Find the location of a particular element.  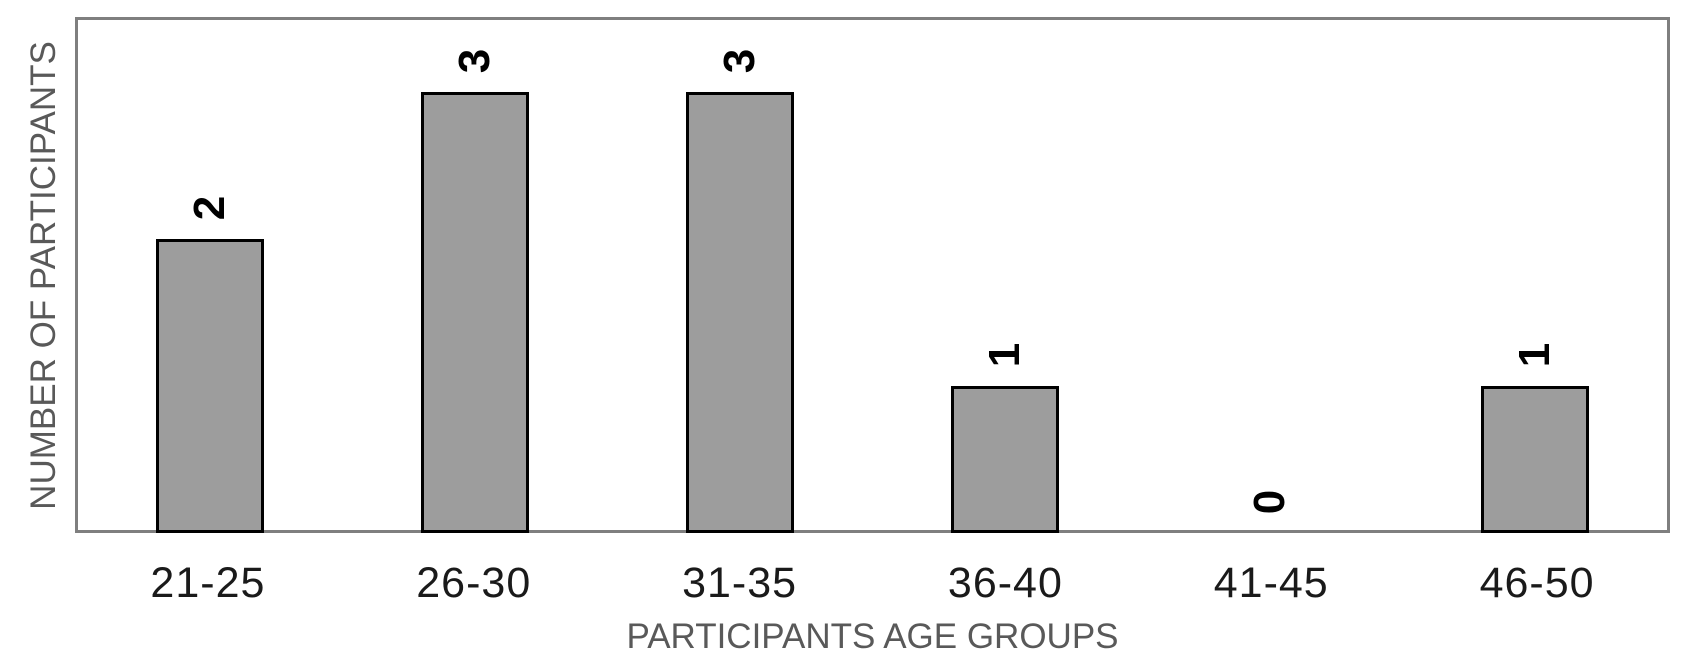

bar-slot: 2 is located at coordinates (210, 276).